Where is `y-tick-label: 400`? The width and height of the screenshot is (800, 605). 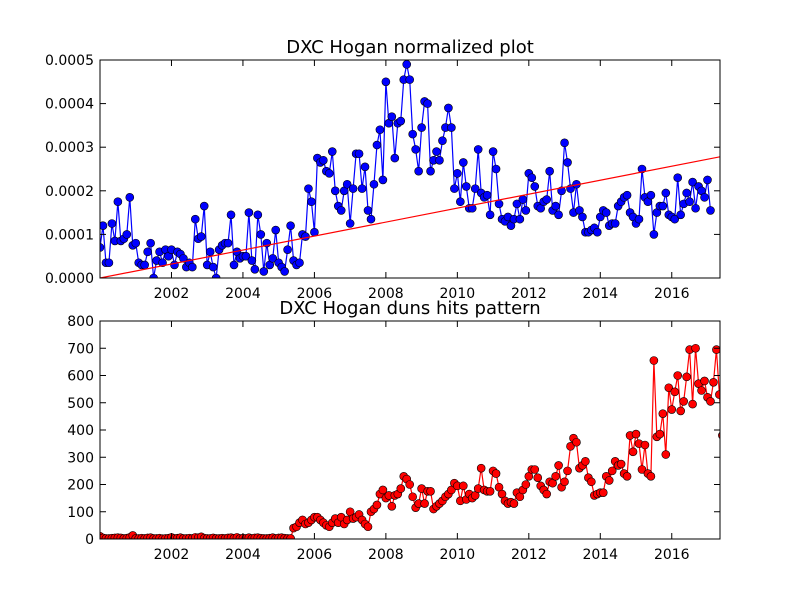
y-tick-label: 400 is located at coordinates (80, 431).